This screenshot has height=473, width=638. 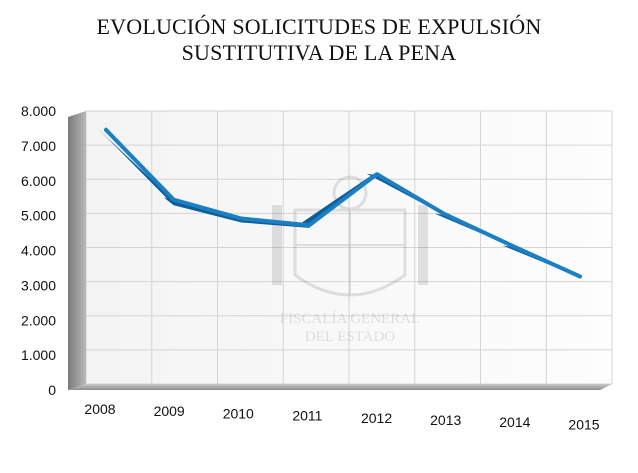 I want to click on data-point-2013, so click(x=445, y=214).